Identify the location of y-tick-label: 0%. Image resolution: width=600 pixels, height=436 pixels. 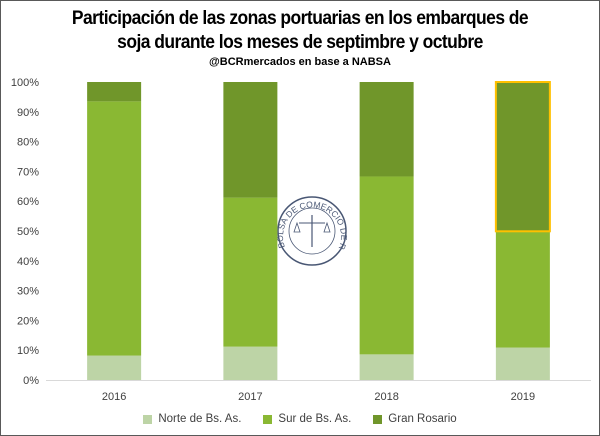
(31, 381).